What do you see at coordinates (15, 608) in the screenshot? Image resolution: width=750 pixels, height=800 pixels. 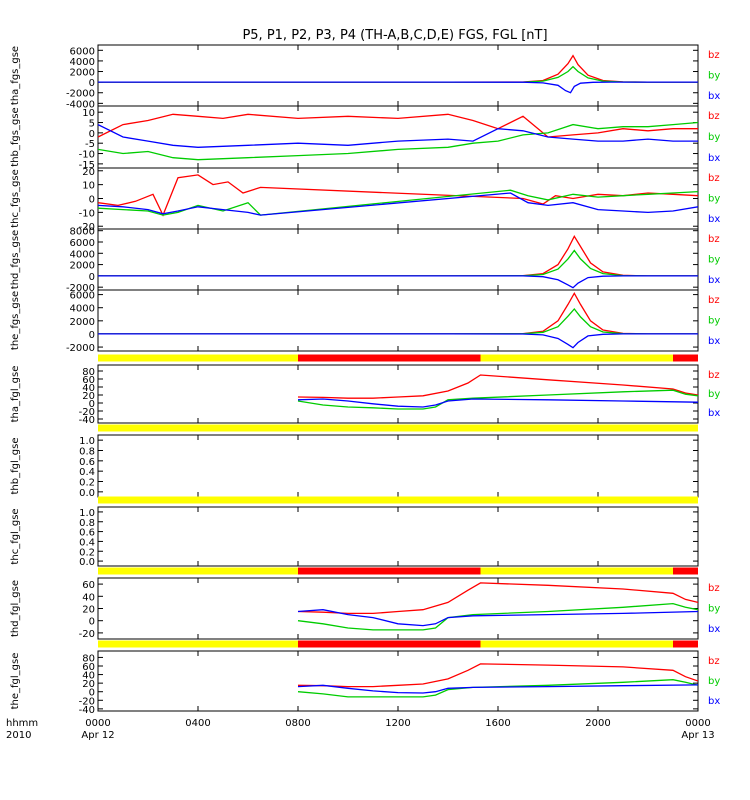 I see `panel-ylabel-thd_fgl_gse: thd_fgl_gse` at bounding box center [15, 608].